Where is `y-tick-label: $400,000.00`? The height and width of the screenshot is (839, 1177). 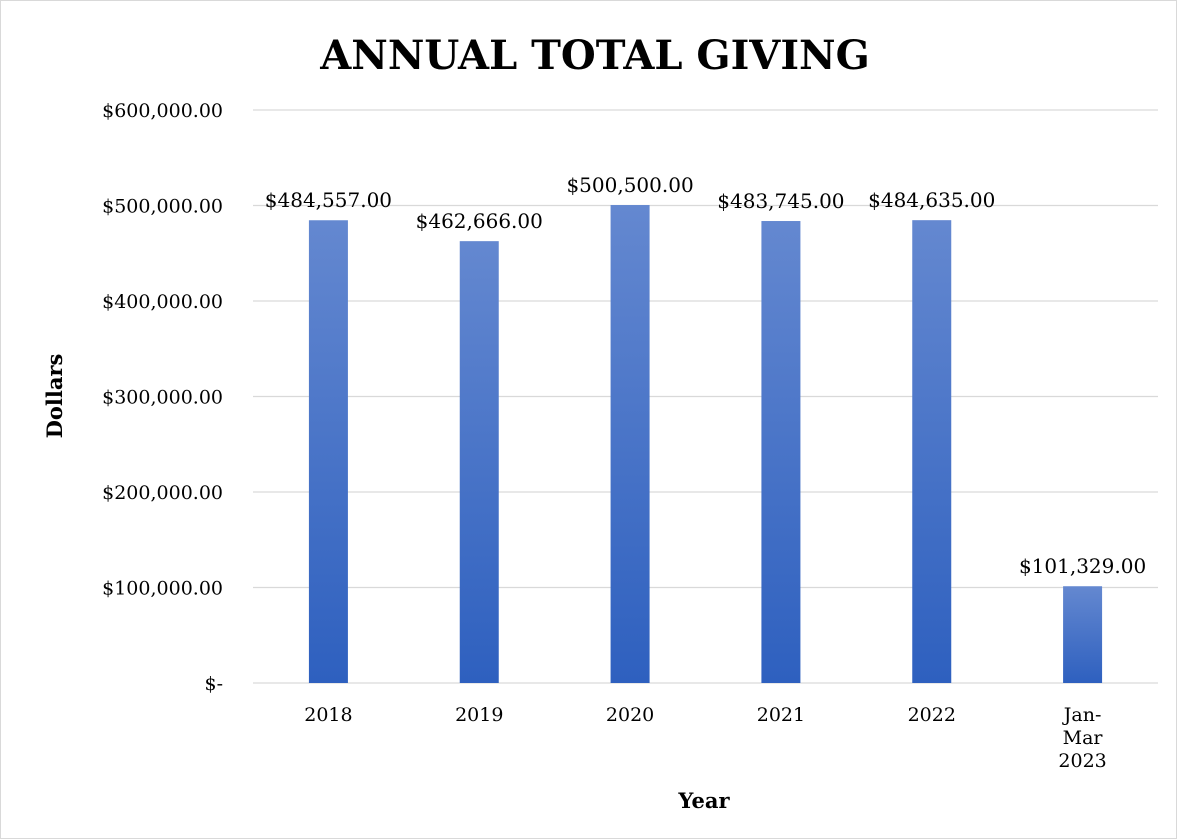 y-tick-label: $400,000.00 is located at coordinates (162, 302).